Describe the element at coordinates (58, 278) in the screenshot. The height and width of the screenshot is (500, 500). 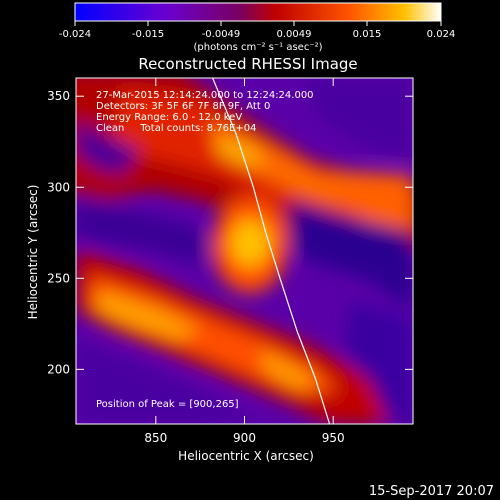
I see `y-tick-label: 250` at that location.